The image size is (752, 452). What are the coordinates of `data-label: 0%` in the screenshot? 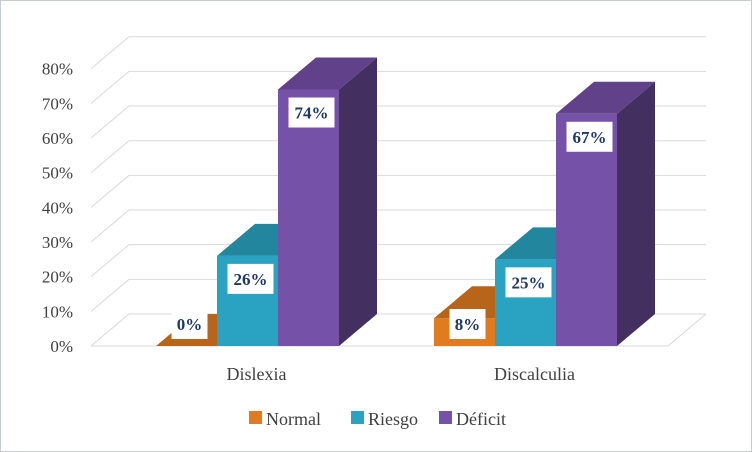 It's located at (189, 324).